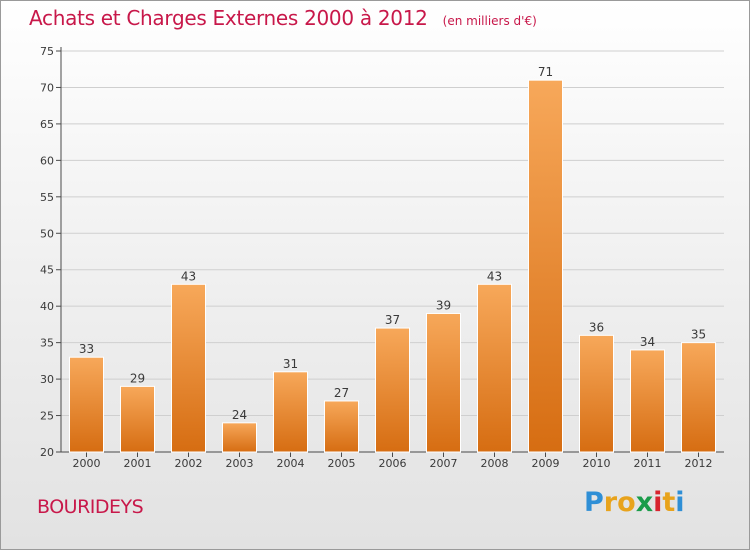  Describe the element at coordinates (137, 419) in the screenshot. I see `bar-2001` at that location.